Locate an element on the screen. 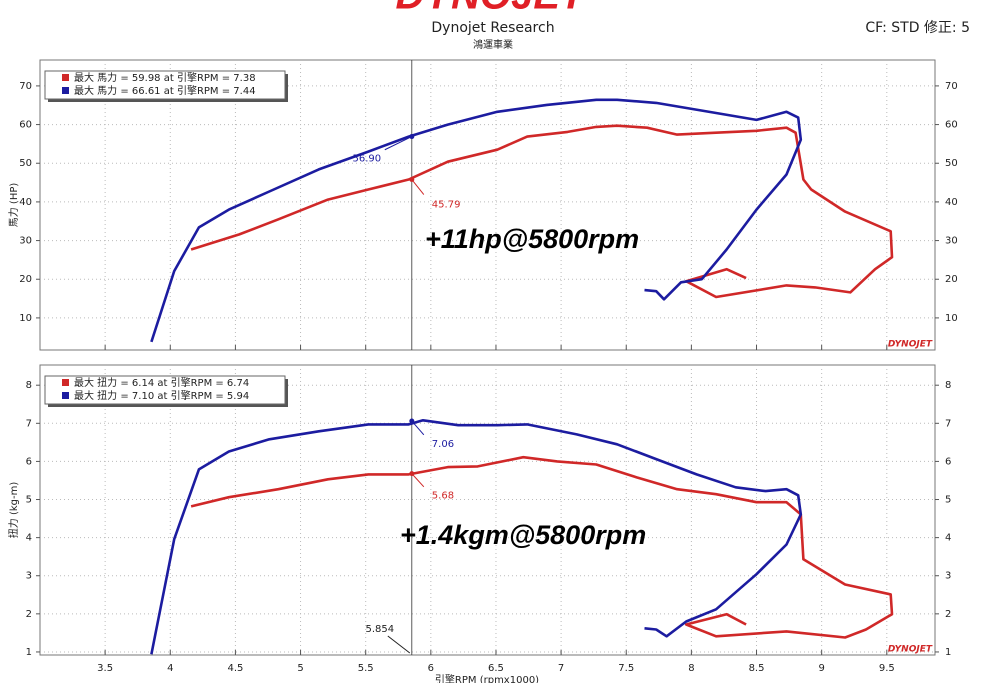 This screenshot has width=988, height=683. x-tick-label: 8 is located at coordinates (691, 668).